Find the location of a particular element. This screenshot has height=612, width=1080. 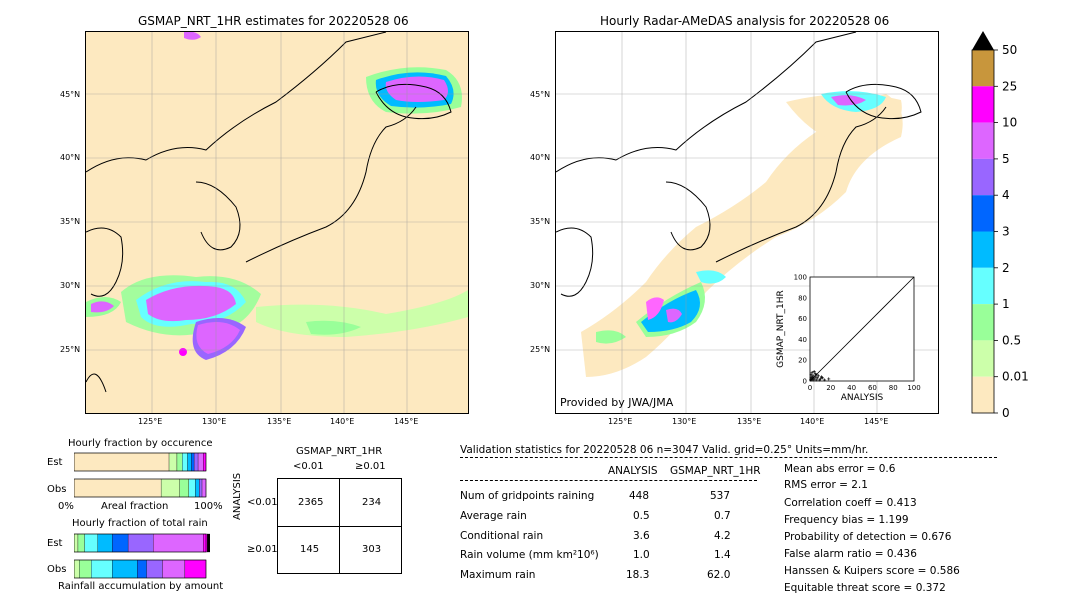

y-tick-label: 40 is located at coordinates (802, 340).